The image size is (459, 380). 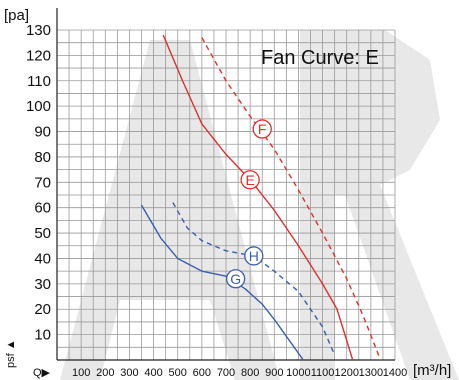 I want to click on x-tick-label: 700, so click(x=226, y=373).